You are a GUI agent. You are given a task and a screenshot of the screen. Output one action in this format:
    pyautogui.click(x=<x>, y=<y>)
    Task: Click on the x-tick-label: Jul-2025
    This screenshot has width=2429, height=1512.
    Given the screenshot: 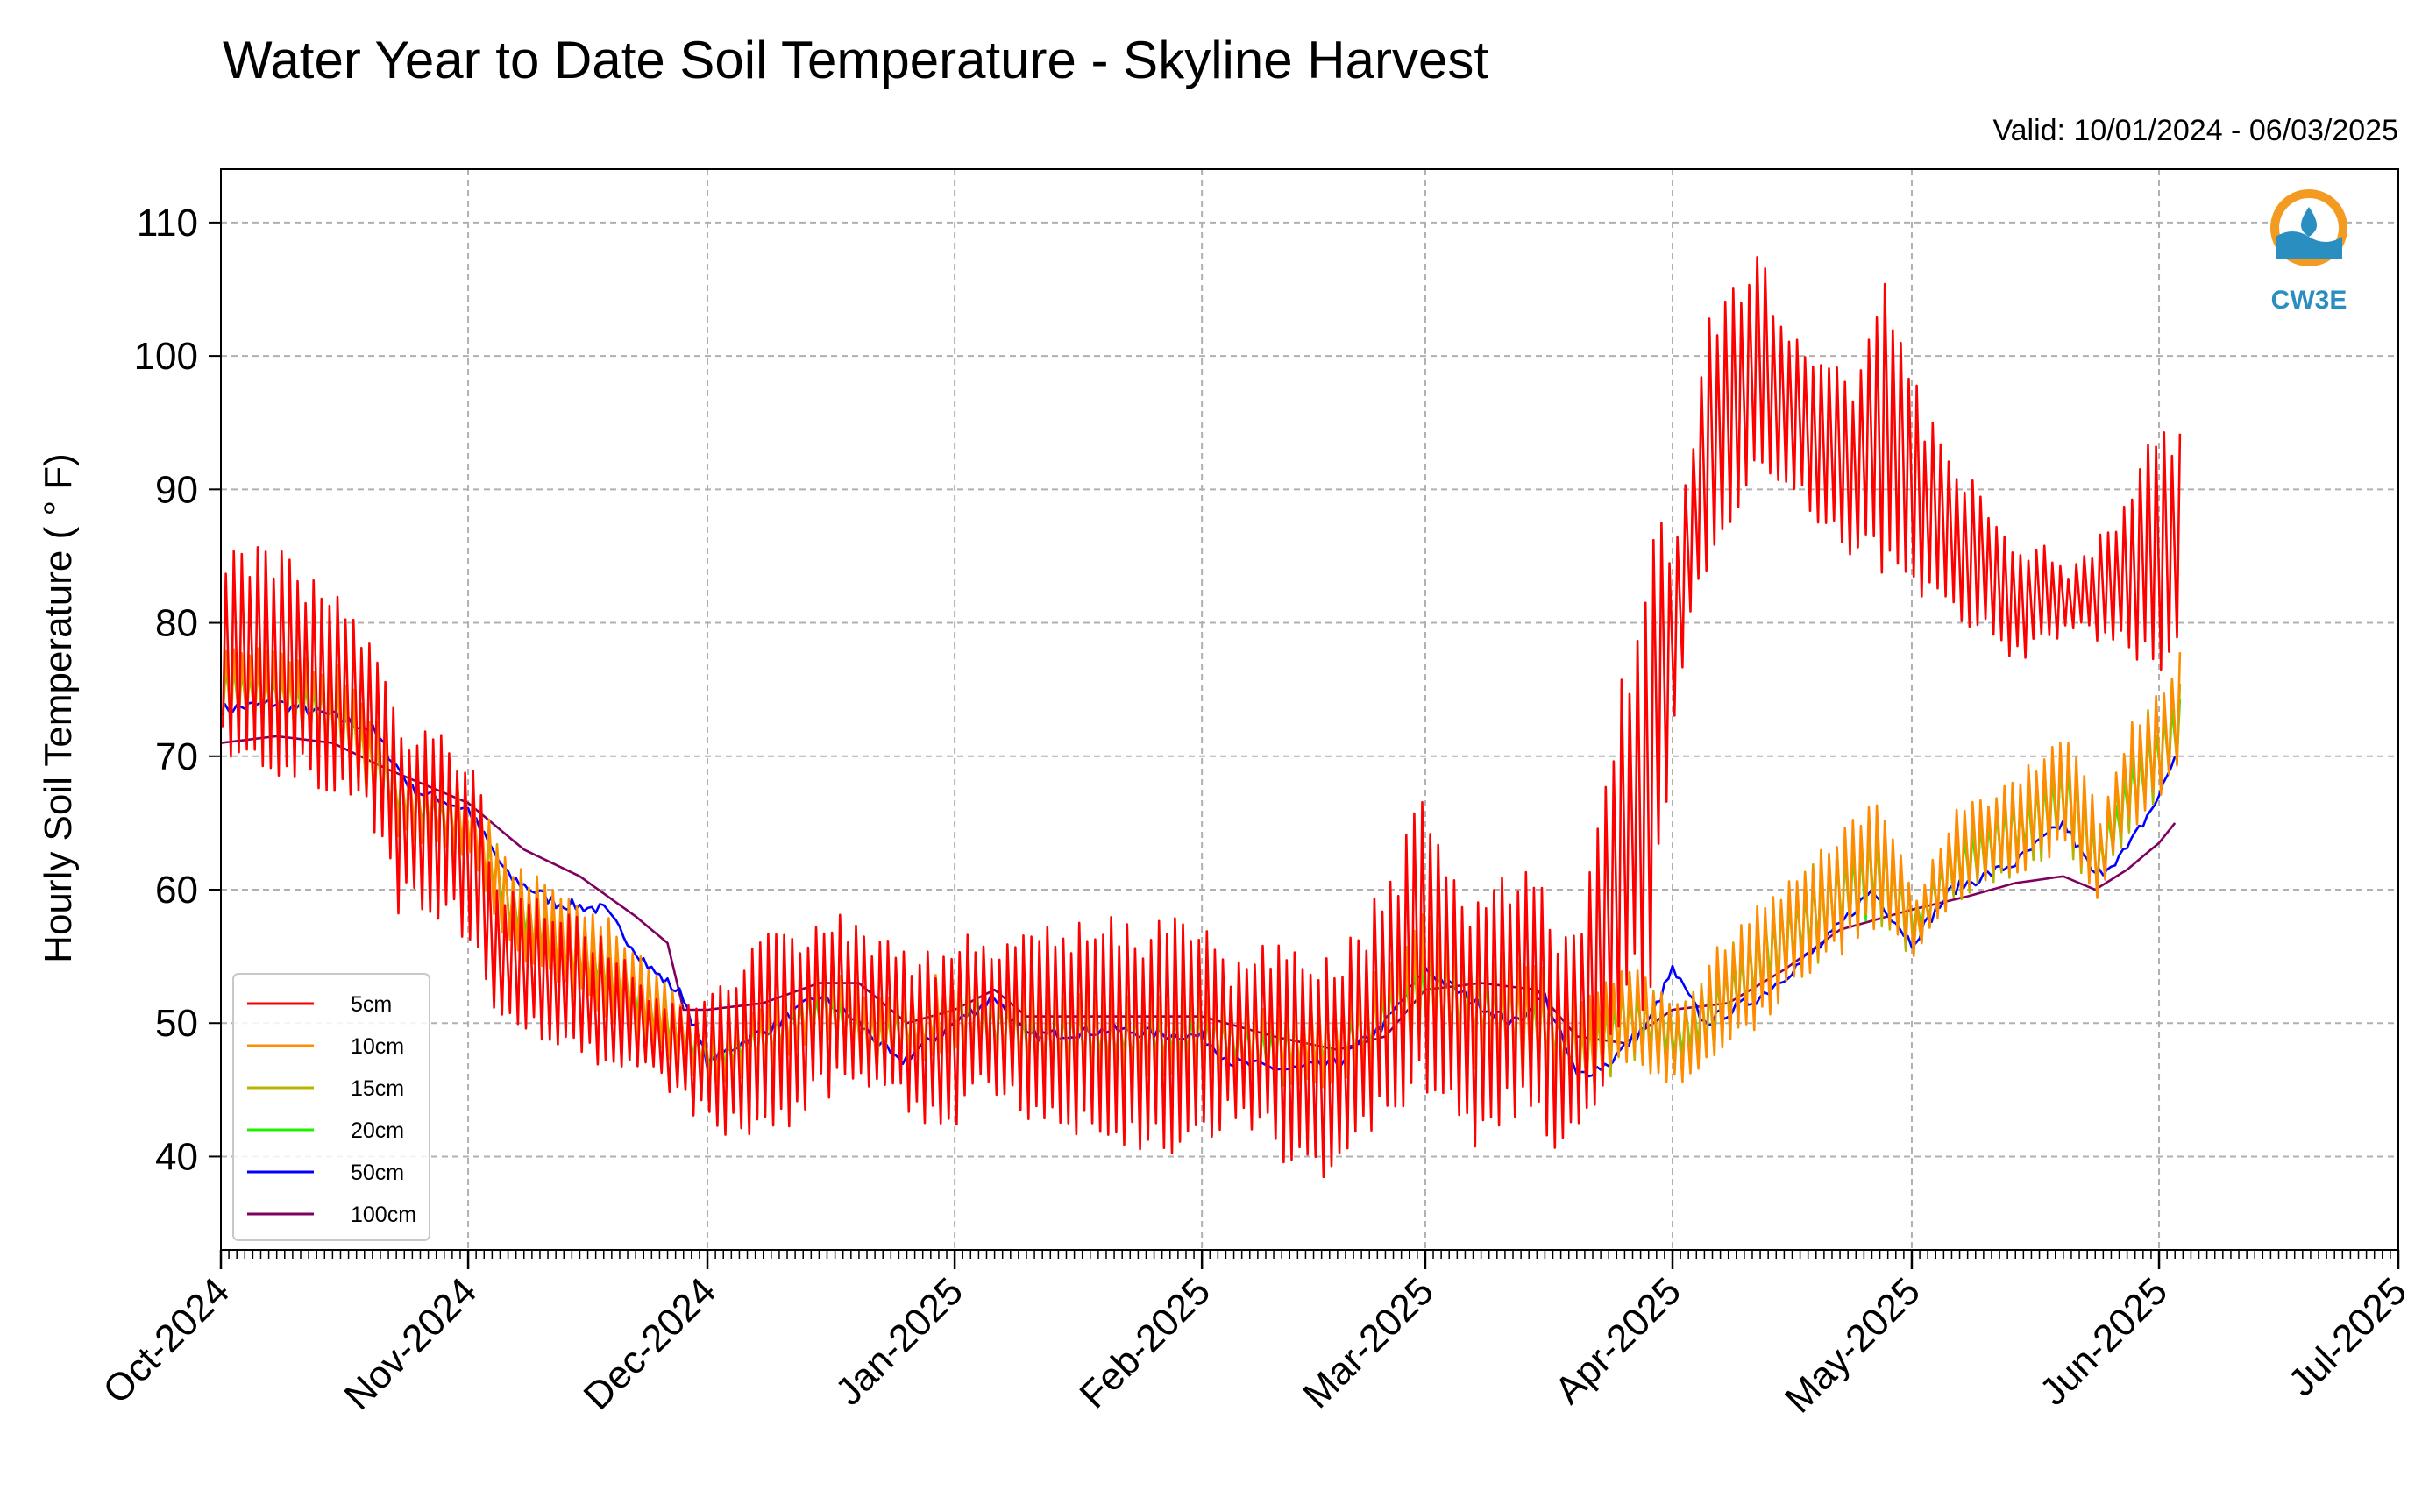 What is the action you would take?
    pyautogui.click(x=2348, y=1336)
    